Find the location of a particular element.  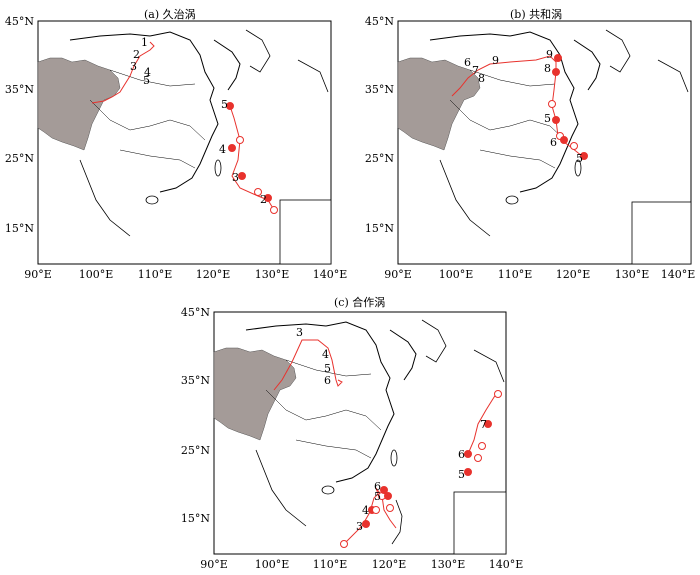

track-c is located at coordinates (385, 442).